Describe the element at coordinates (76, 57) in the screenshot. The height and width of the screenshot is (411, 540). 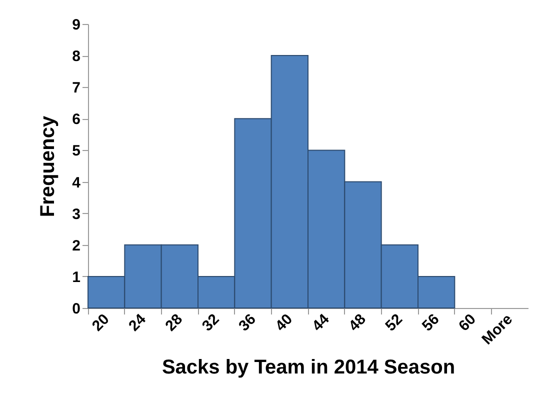
I see `y-tick-label: 8` at that location.